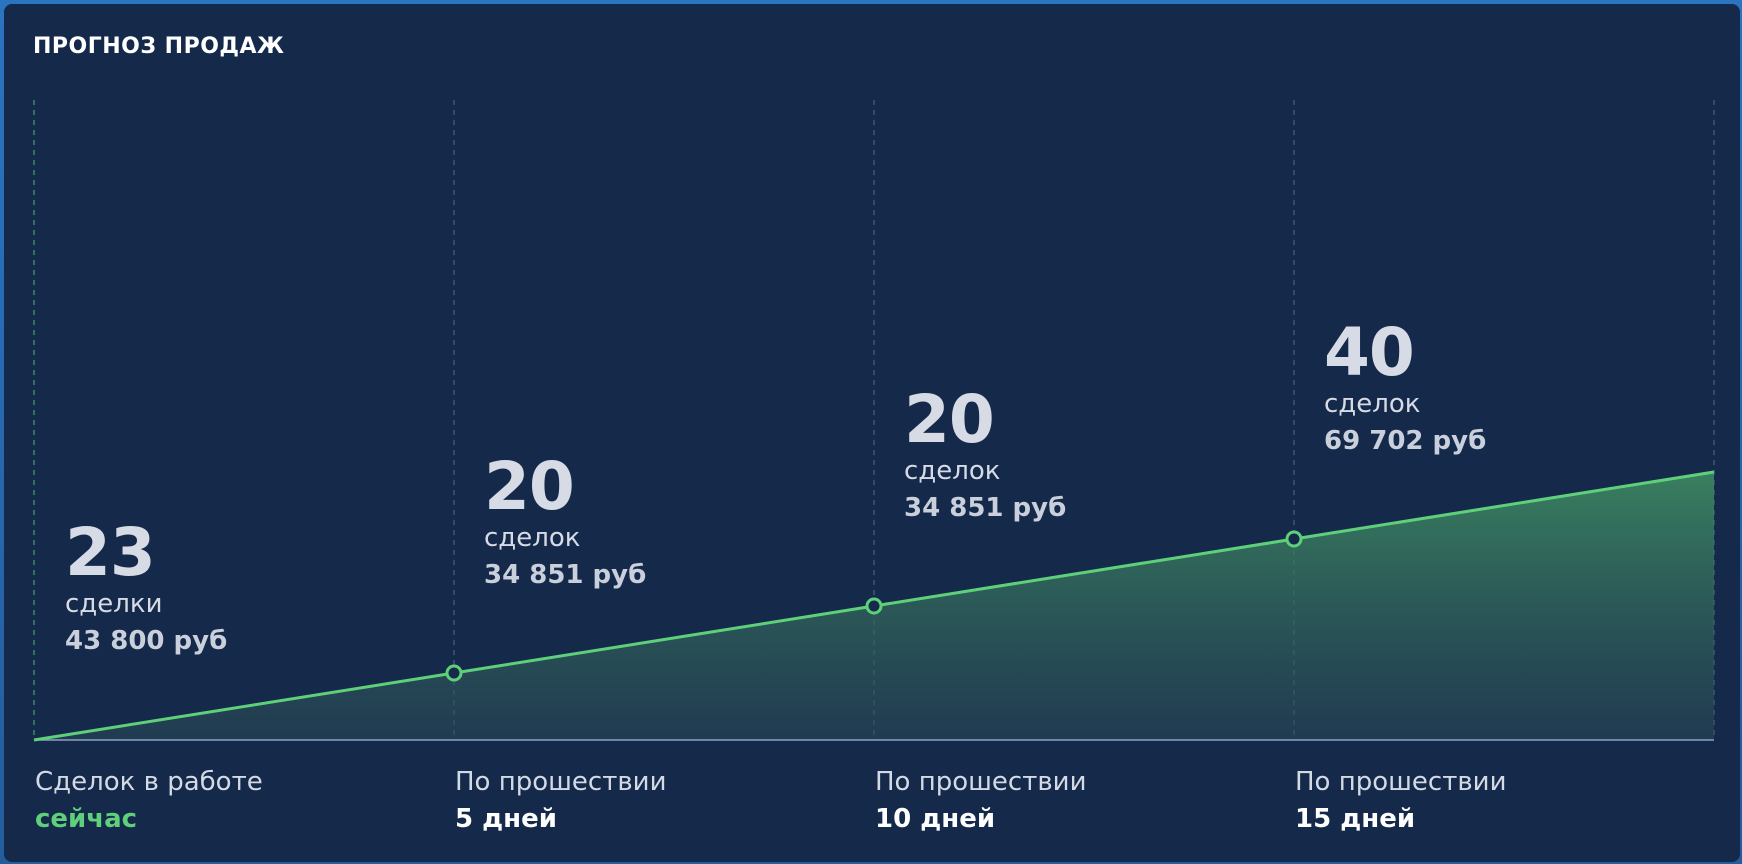  What do you see at coordinates (86, 819) in the screenshot?
I see `x-label-period: сейчас` at bounding box center [86, 819].